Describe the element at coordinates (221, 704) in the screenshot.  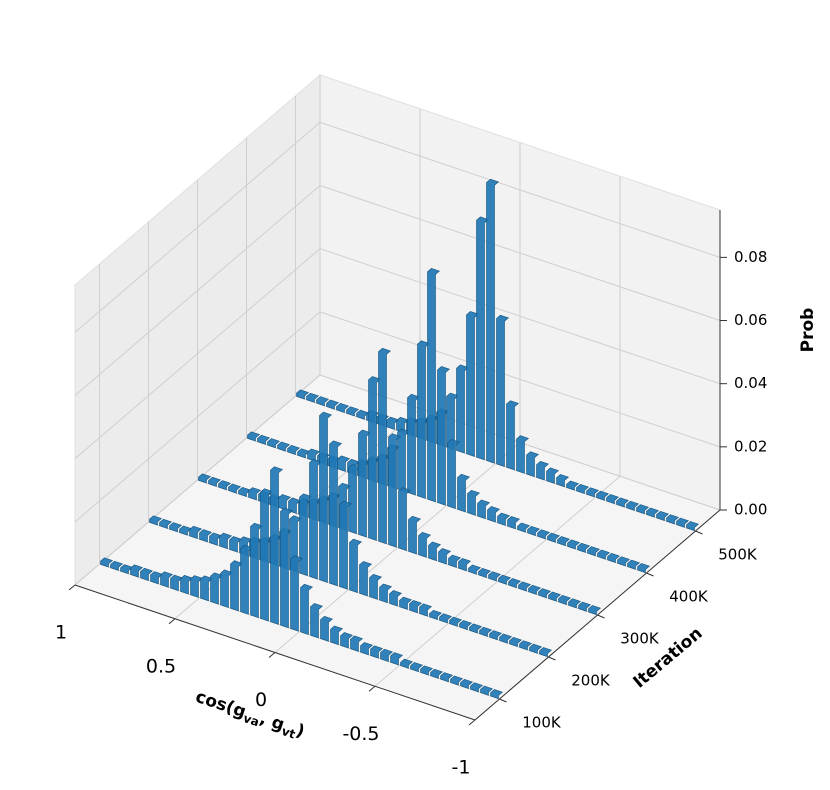
I see `x-label-part: cos(g` at that location.